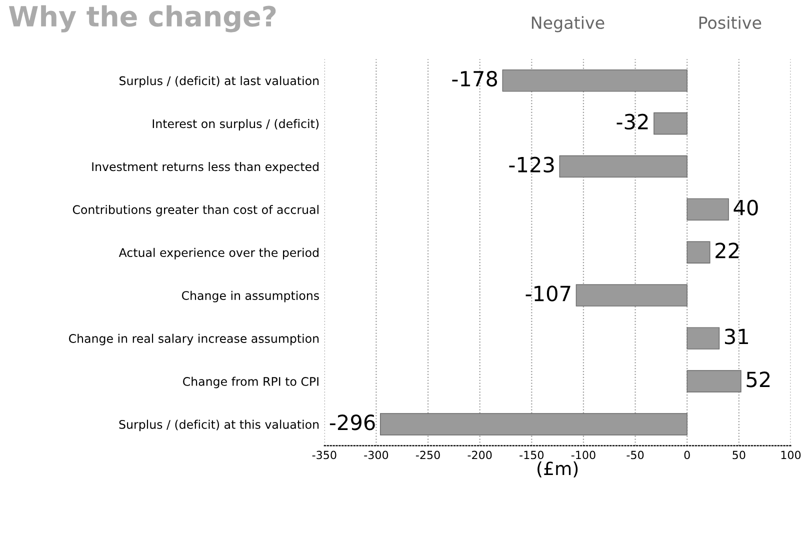 The width and height of the screenshot is (811, 537). What do you see at coordinates (219, 82) in the screenshot?
I see `y-tick-label: Surplus / (deficit) at last valuation` at bounding box center [219, 82].